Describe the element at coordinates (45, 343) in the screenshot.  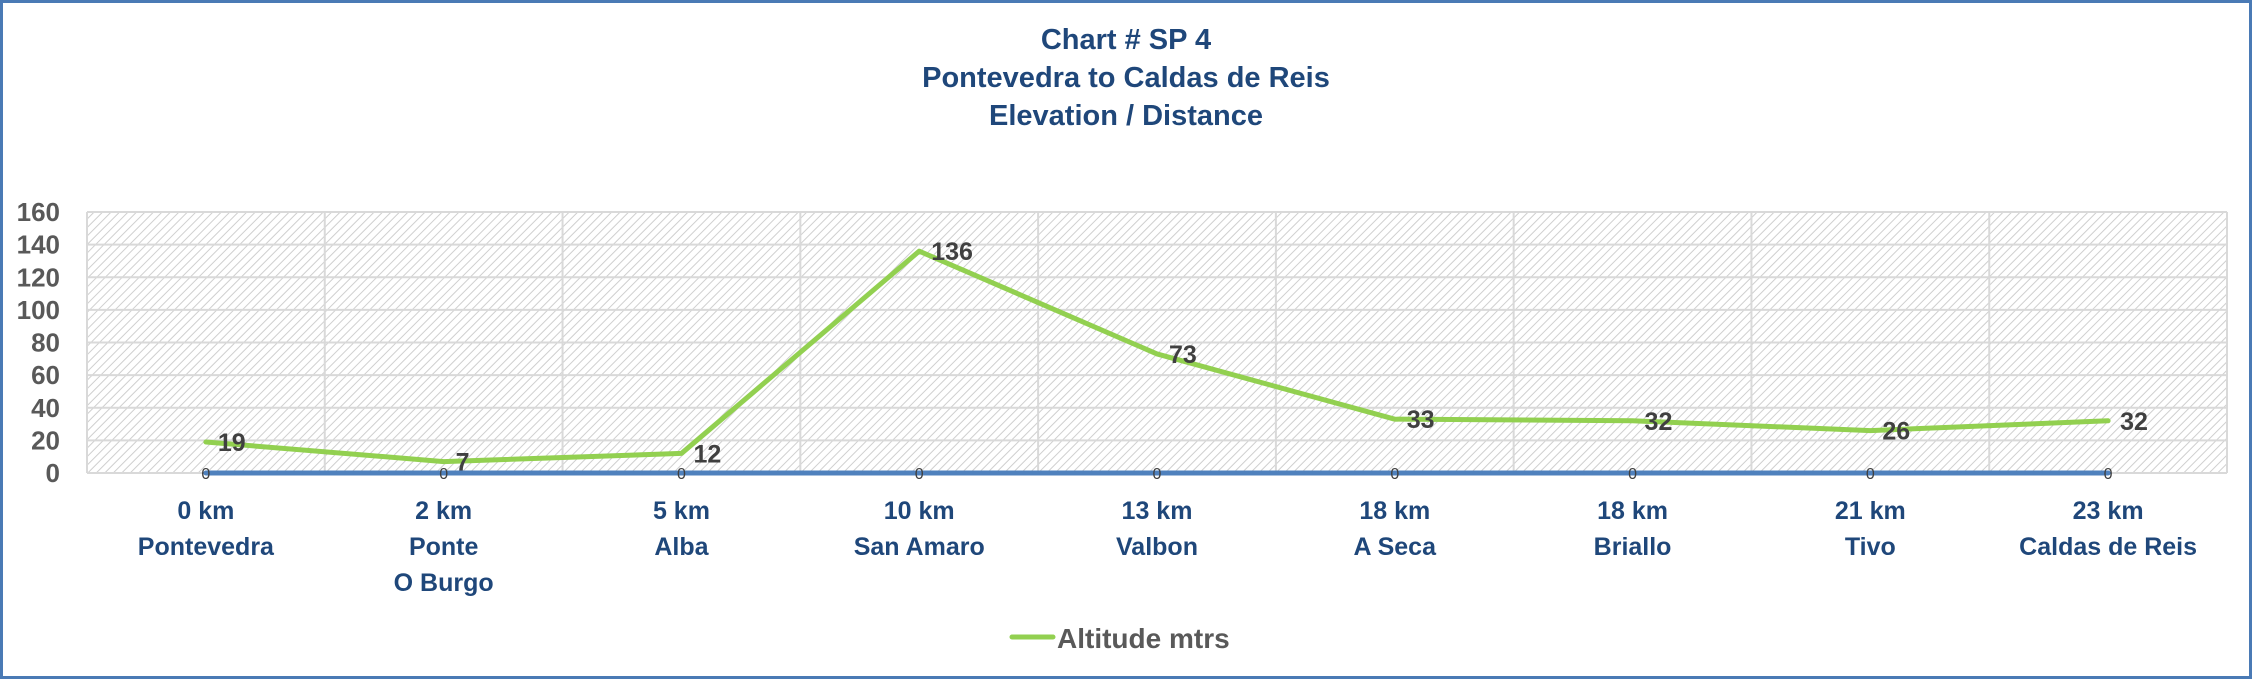
I see `y-tick-label: 80` at that location.